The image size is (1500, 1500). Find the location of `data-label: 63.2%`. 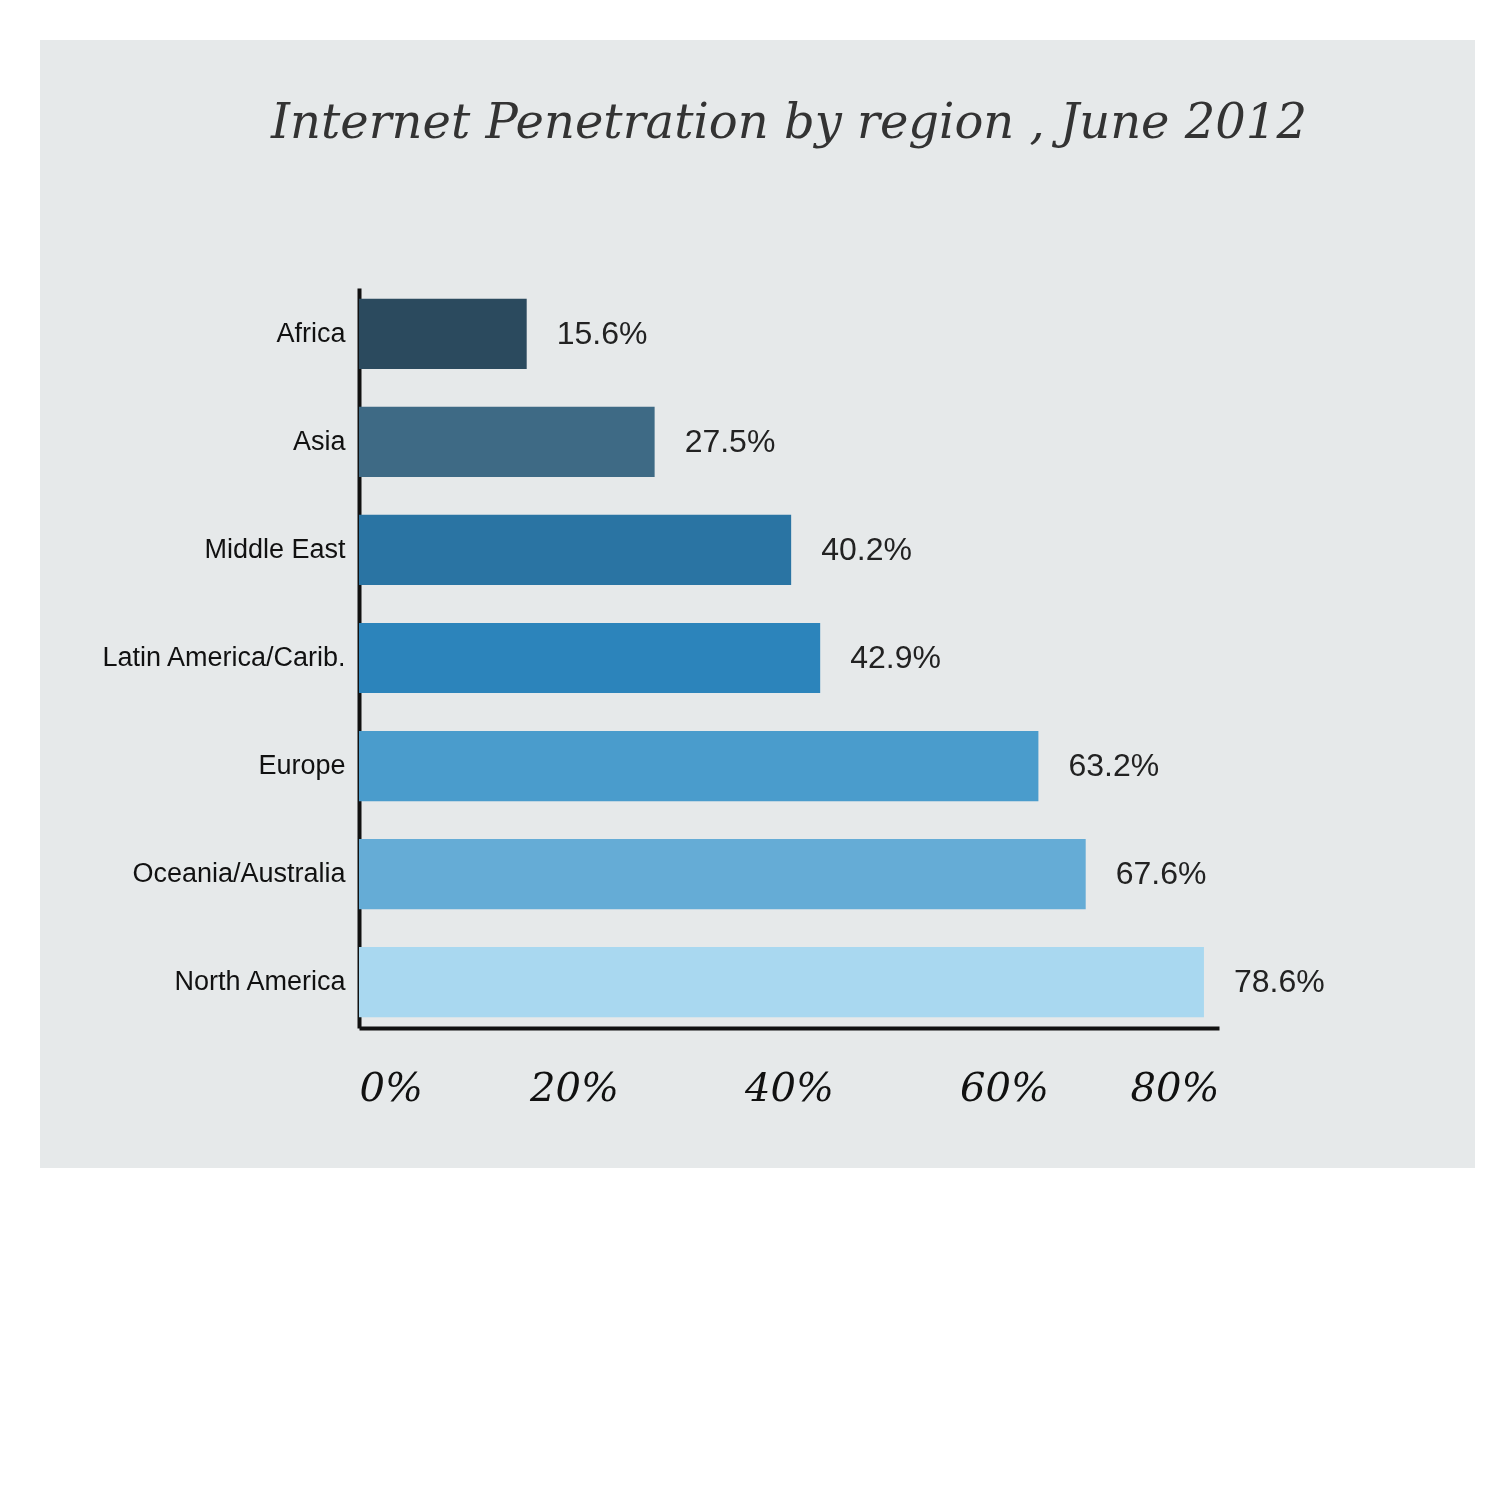

data-label: 63.2% is located at coordinates (1114, 765).